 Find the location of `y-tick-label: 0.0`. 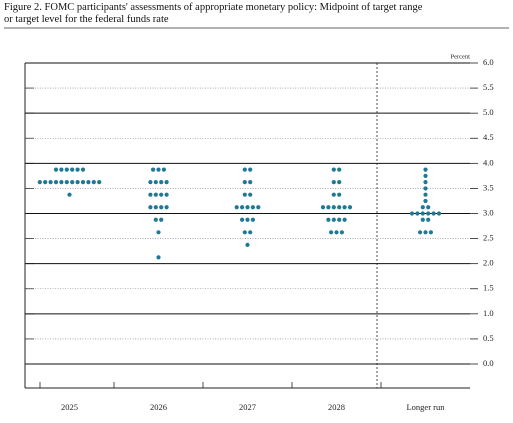

y-tick-label: 0.0 is located at coordinates (488, 363).